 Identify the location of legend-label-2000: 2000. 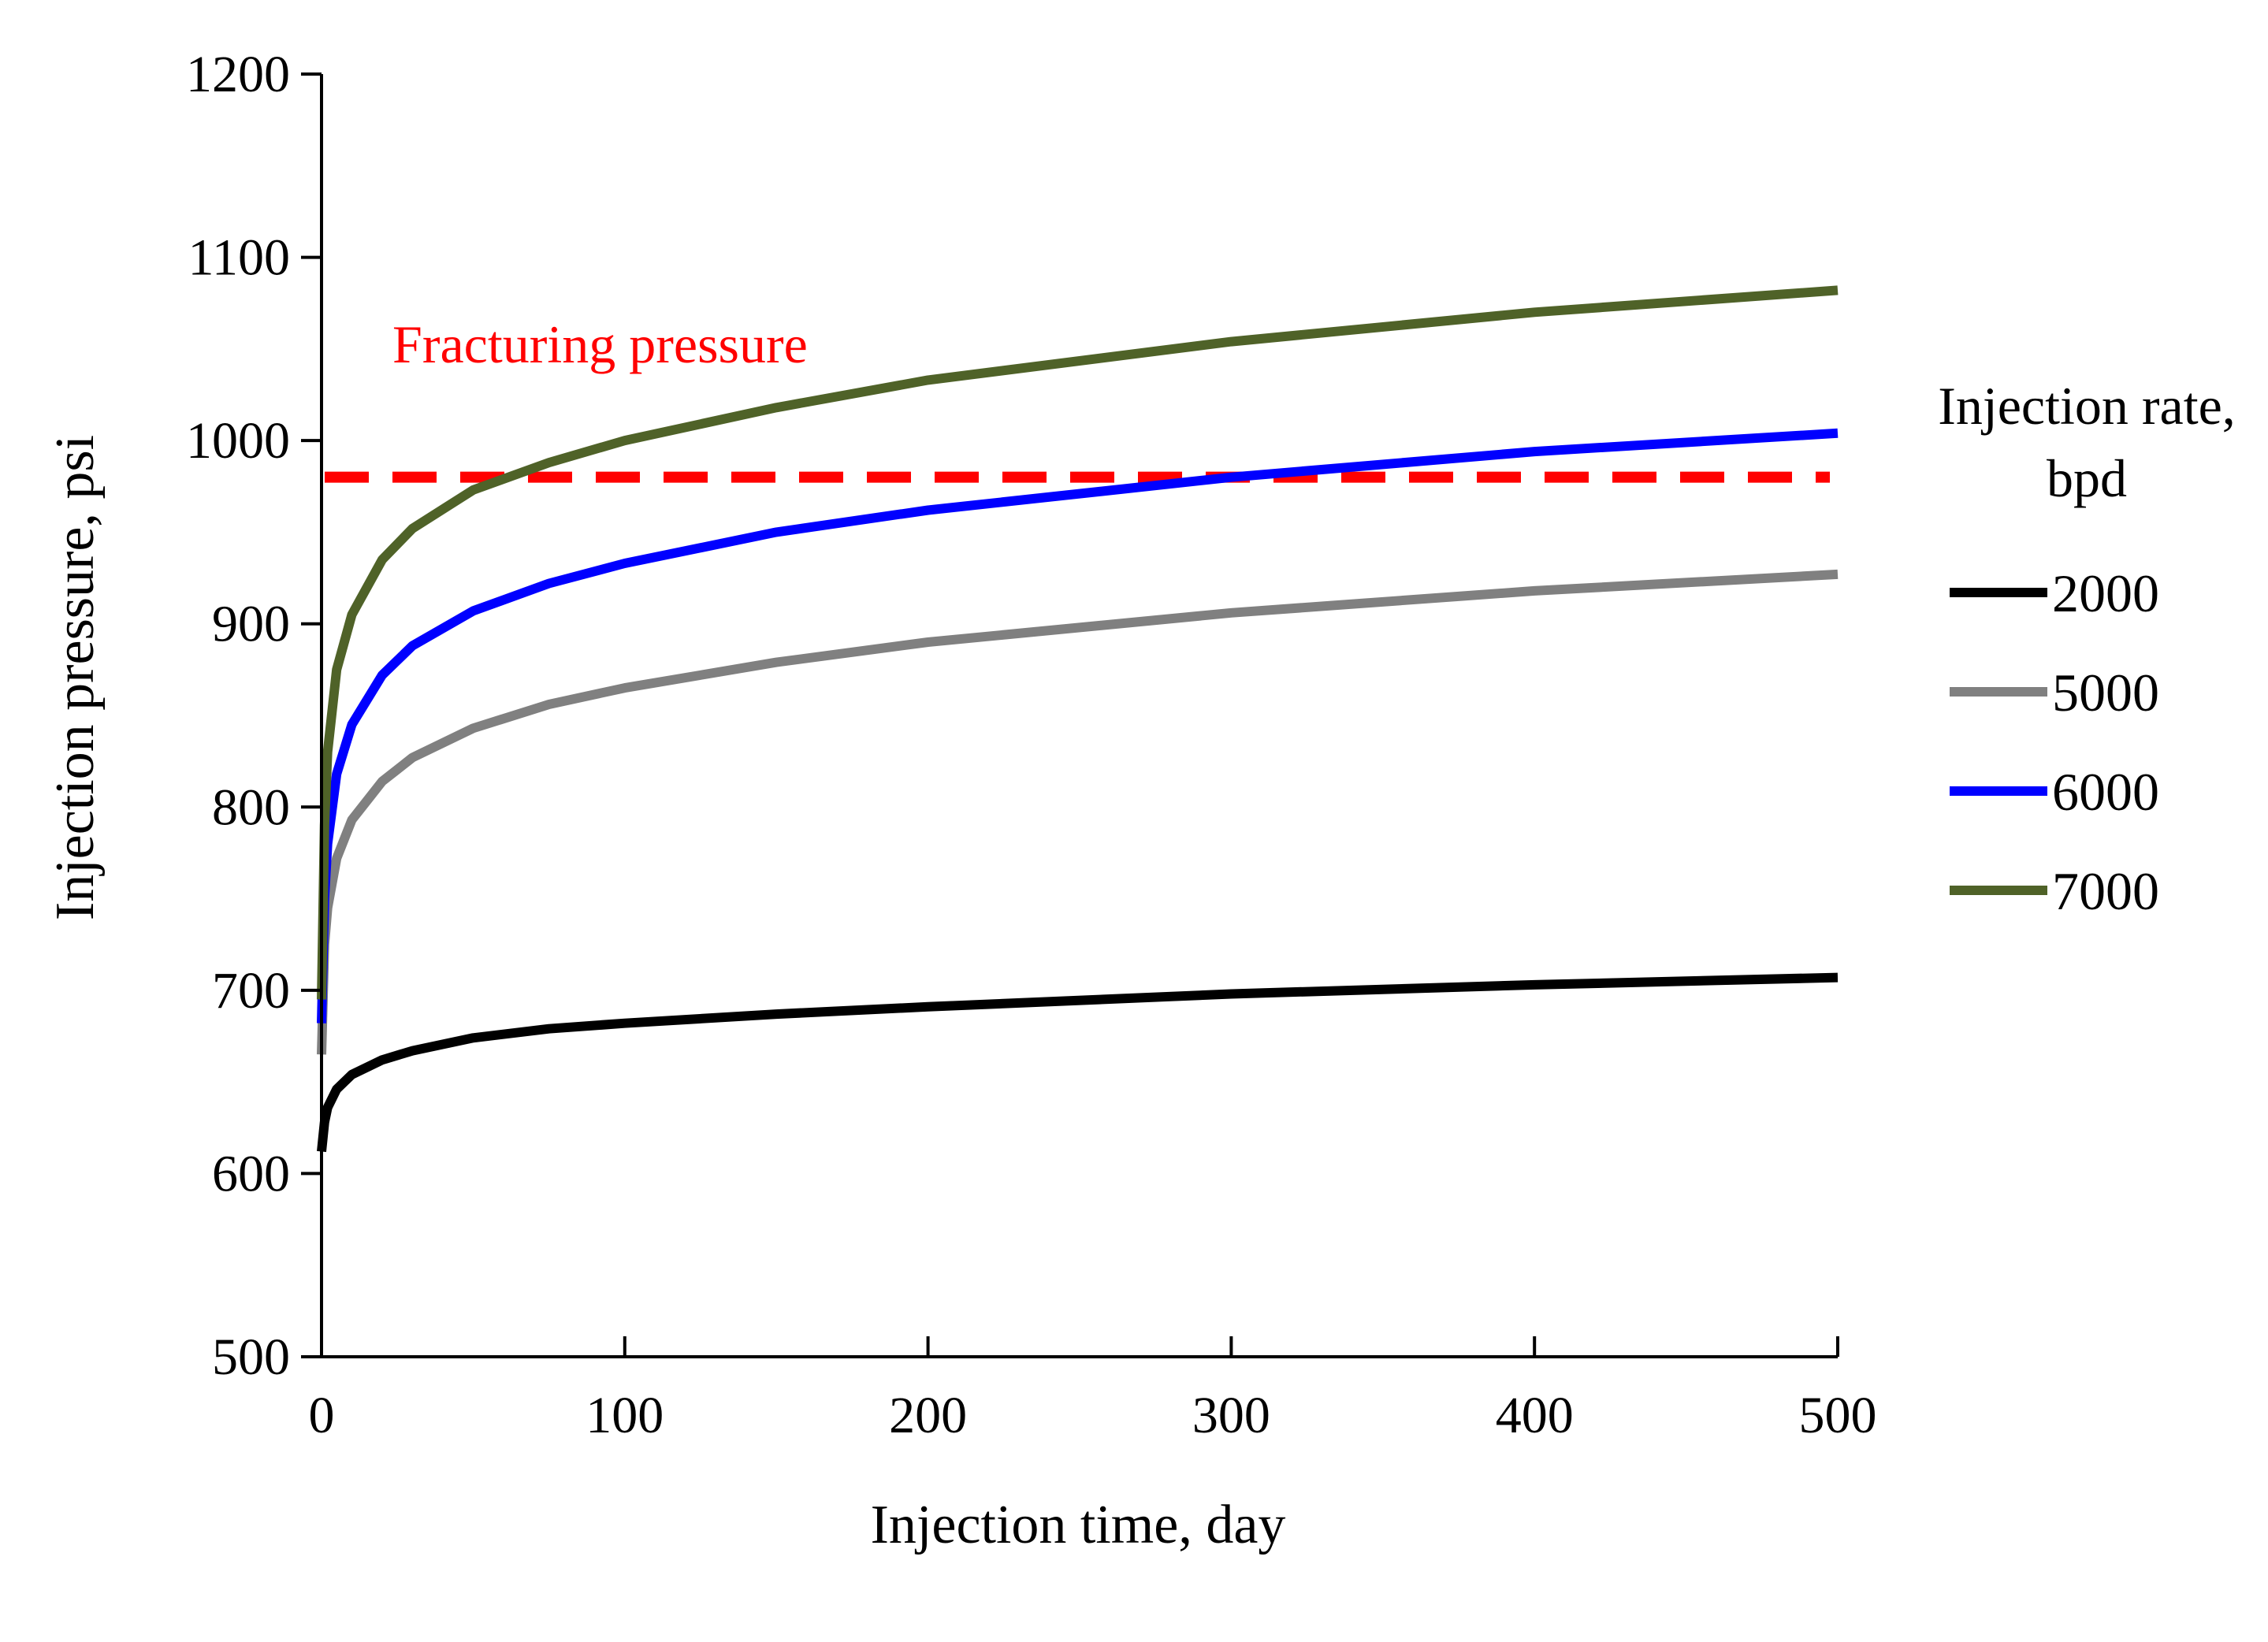
(2106, 593).